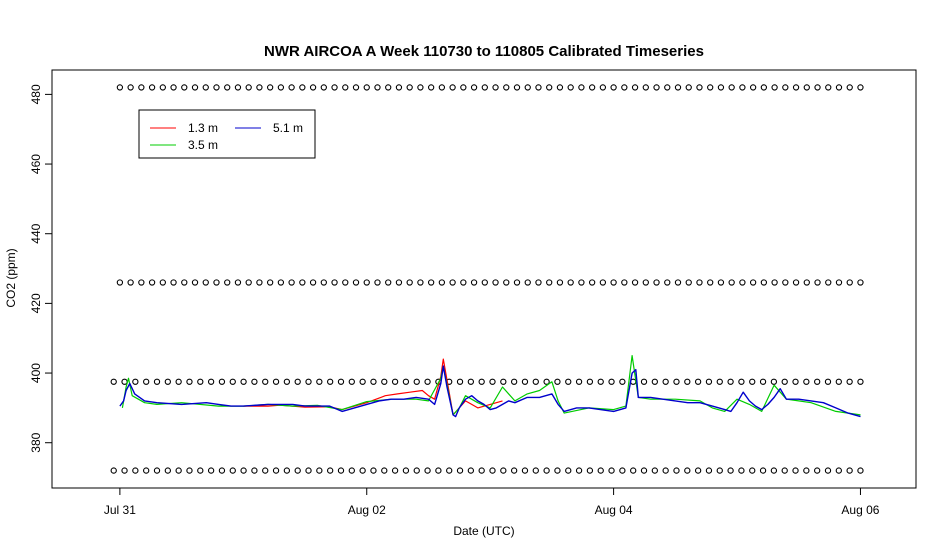 The width and height of the screenshot is (936, 540). What do you see at coordinates (860, 510) in the screenshot?
I see `x-tick-label: Aug 06` at bounding box center [860, 510].